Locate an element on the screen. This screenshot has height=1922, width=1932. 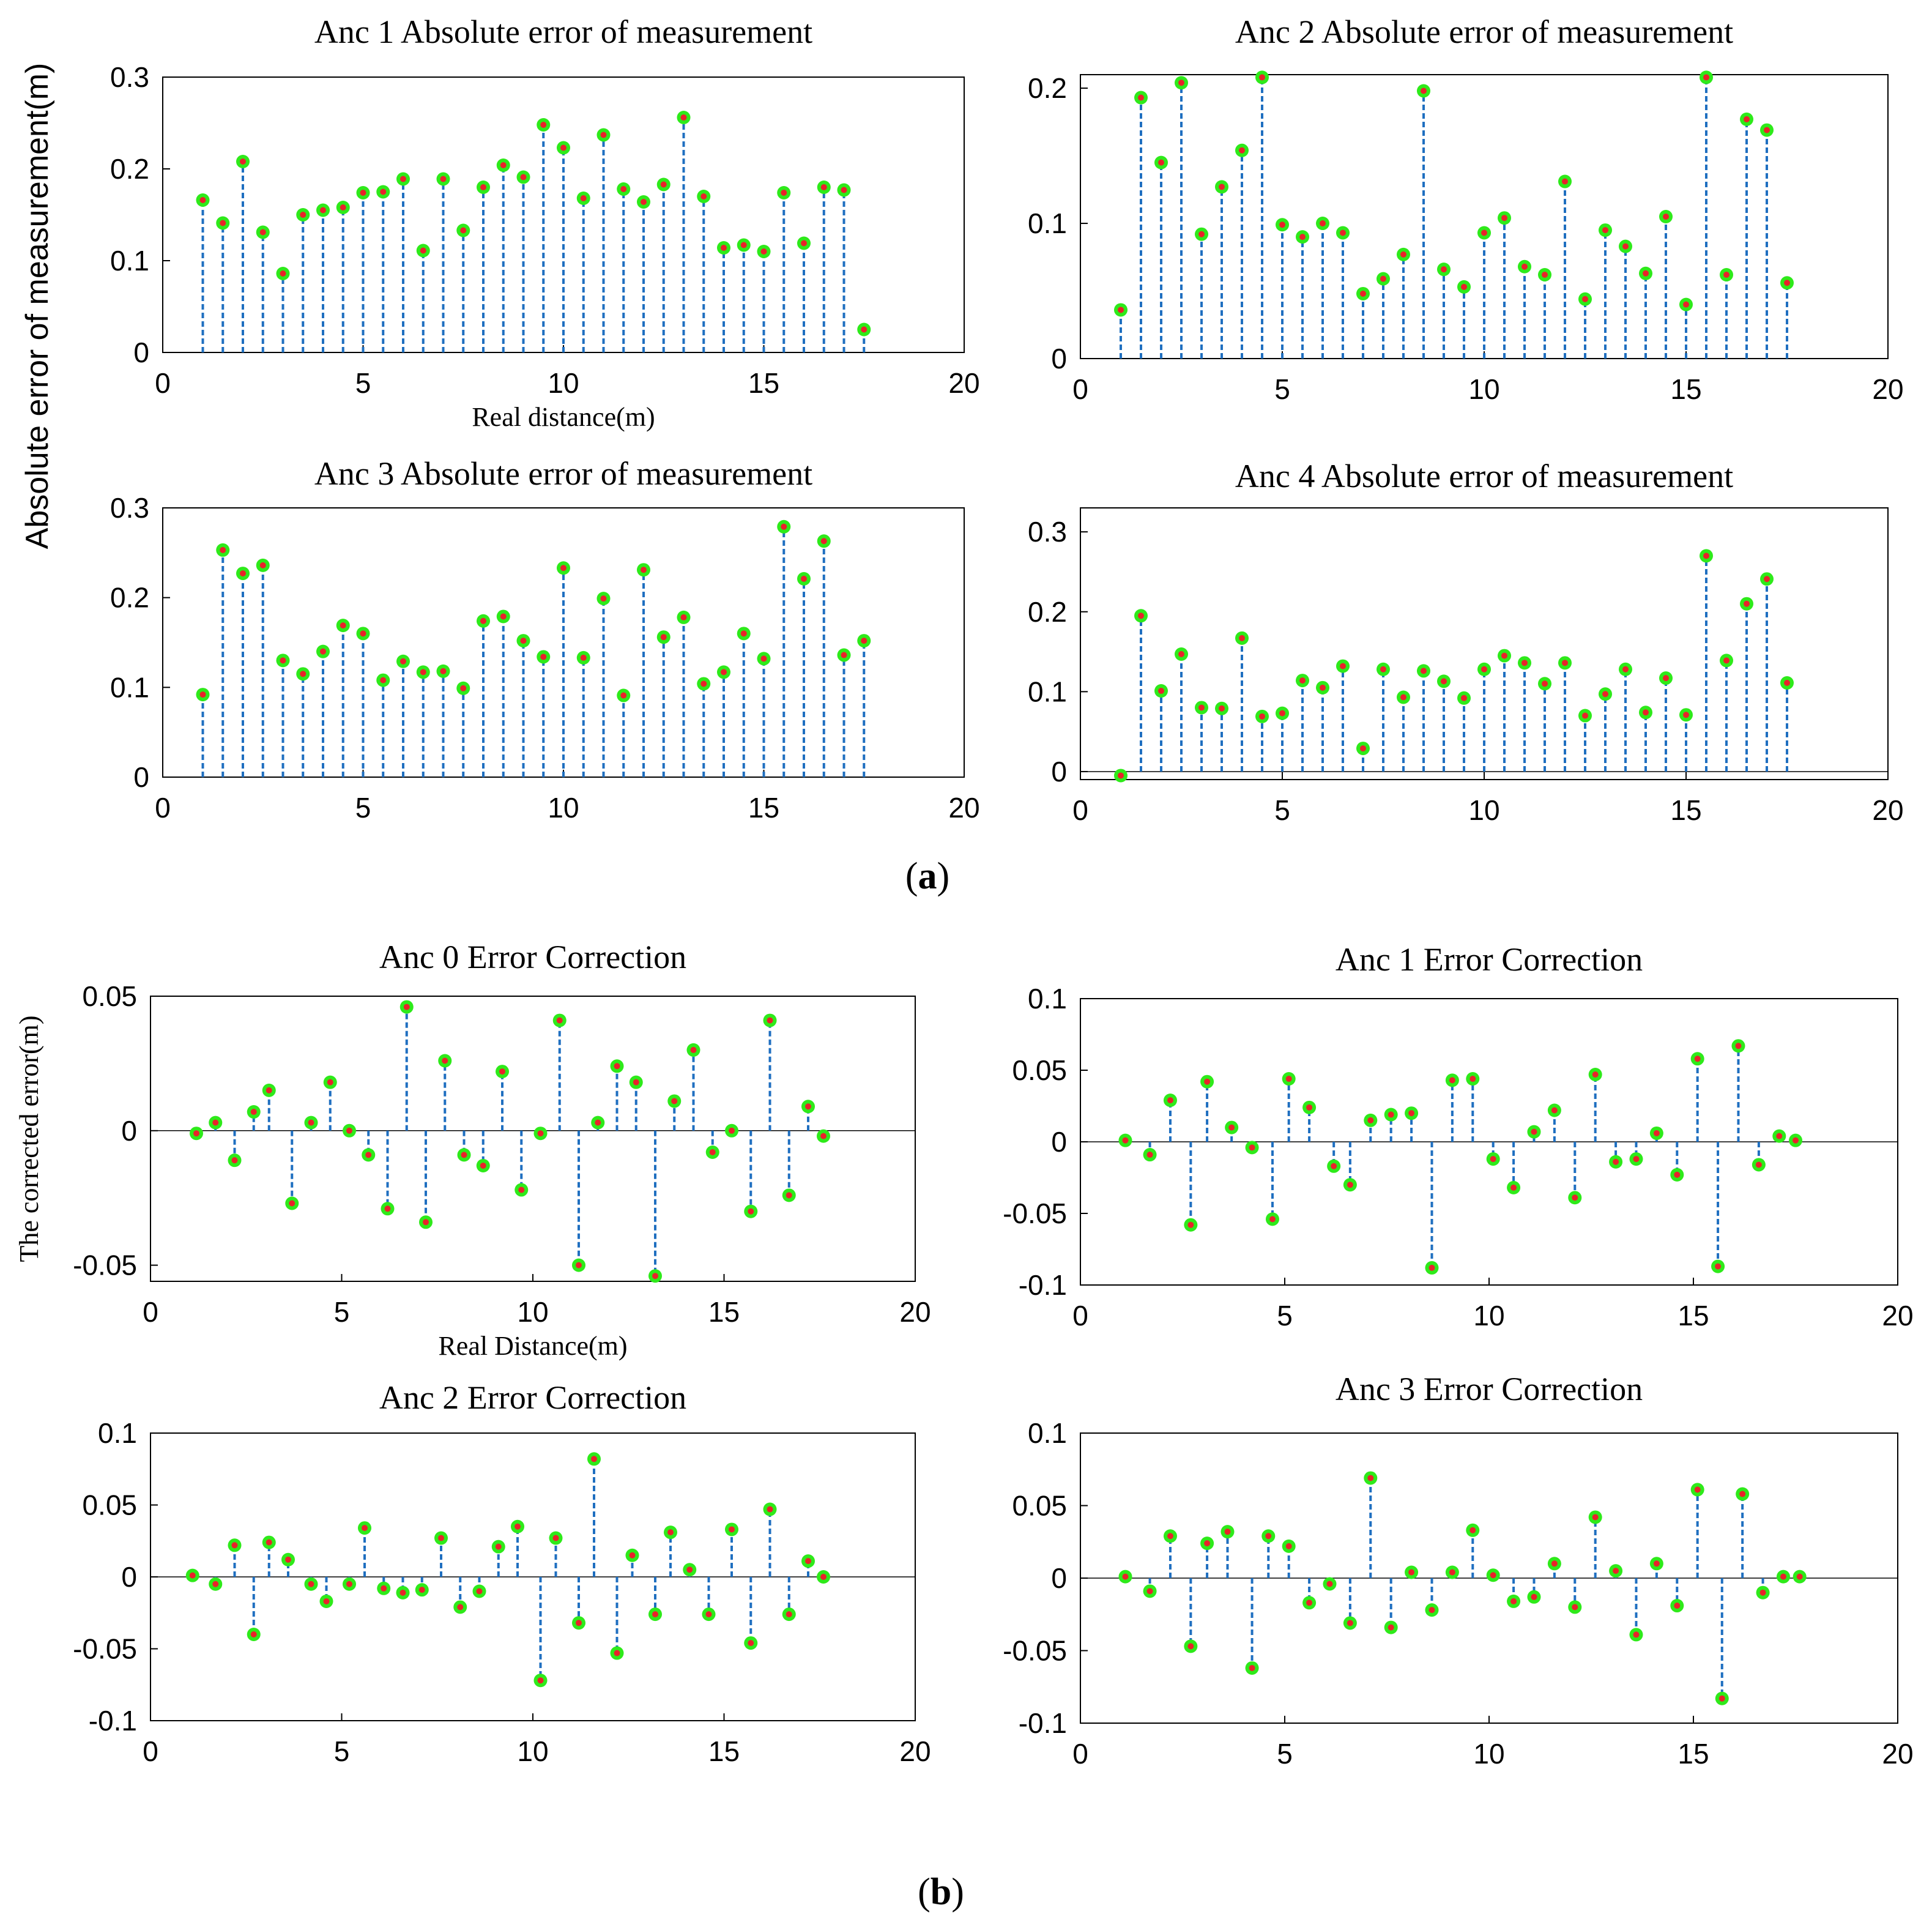
x-tick-label: 10 is located at coordinates (1488, 1316).